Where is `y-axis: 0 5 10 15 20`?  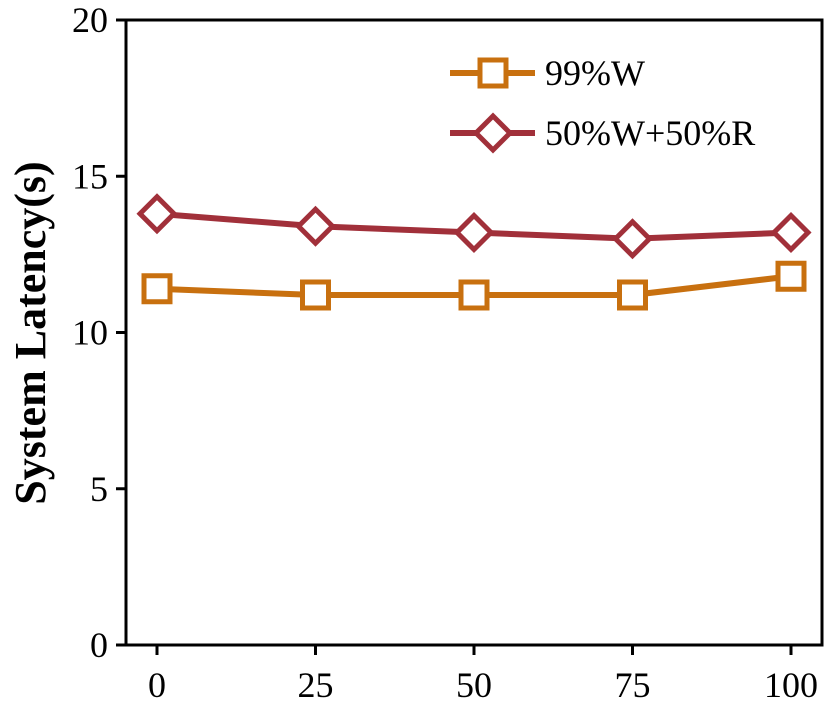
y-axis: 0 5 10 15 20 is located at coordinates (99, 332).